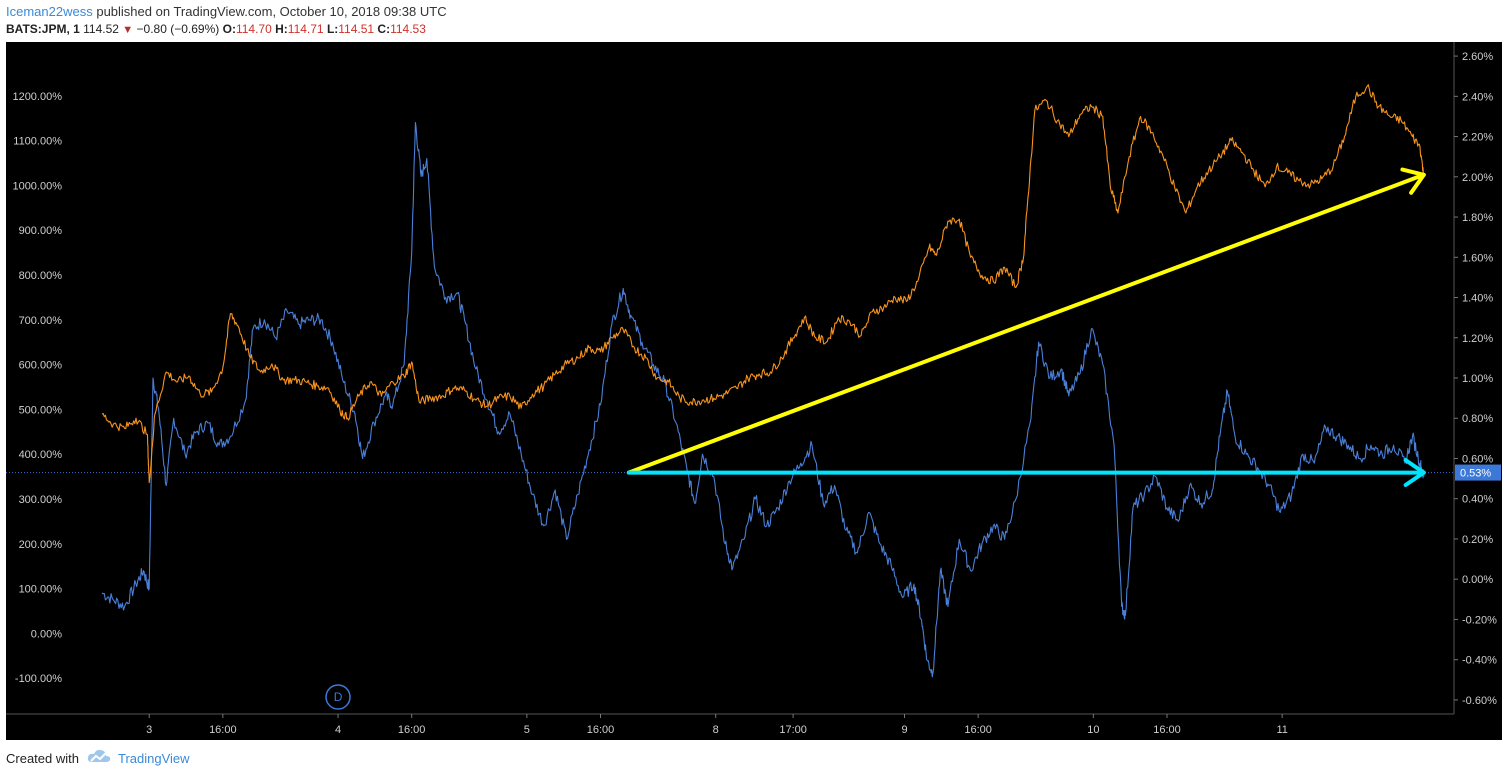 This screenshot has height=776, width=1508. What do you see at coordinates (1479, 701) in the screenshot?
I see `right-axis-tick-label: -0.60%` at bounding box center [1479, 701].